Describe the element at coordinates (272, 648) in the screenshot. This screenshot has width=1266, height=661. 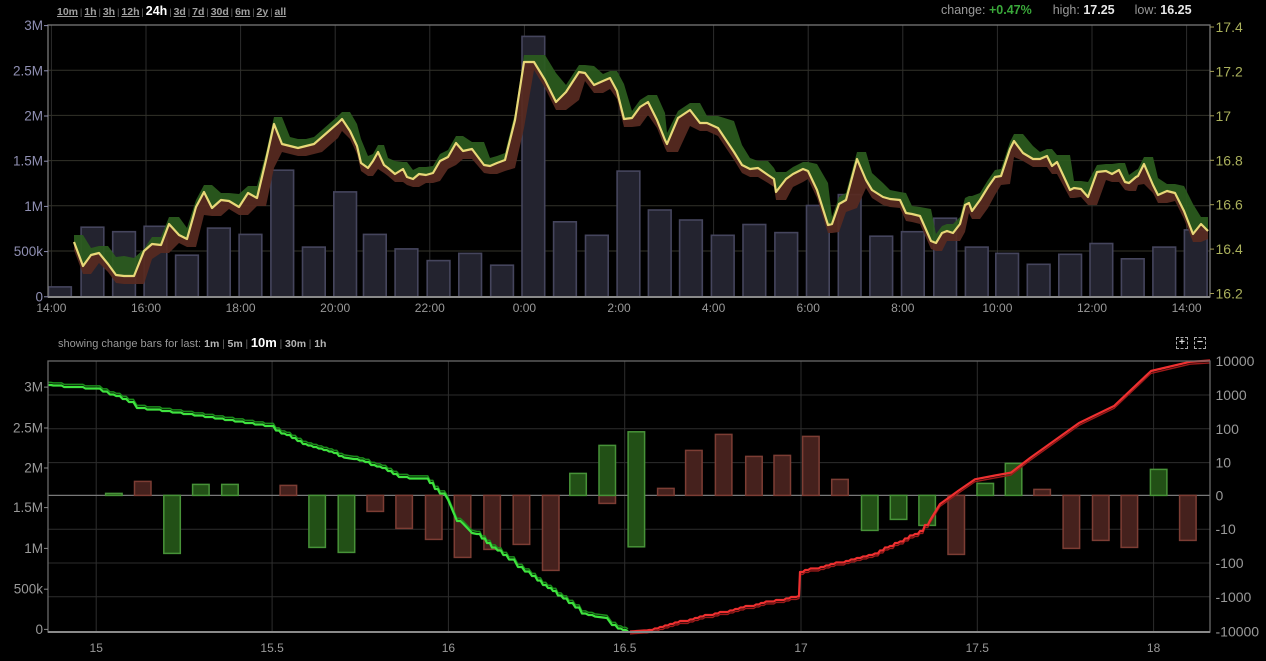
I see `svg-text: 15.5` at that location.